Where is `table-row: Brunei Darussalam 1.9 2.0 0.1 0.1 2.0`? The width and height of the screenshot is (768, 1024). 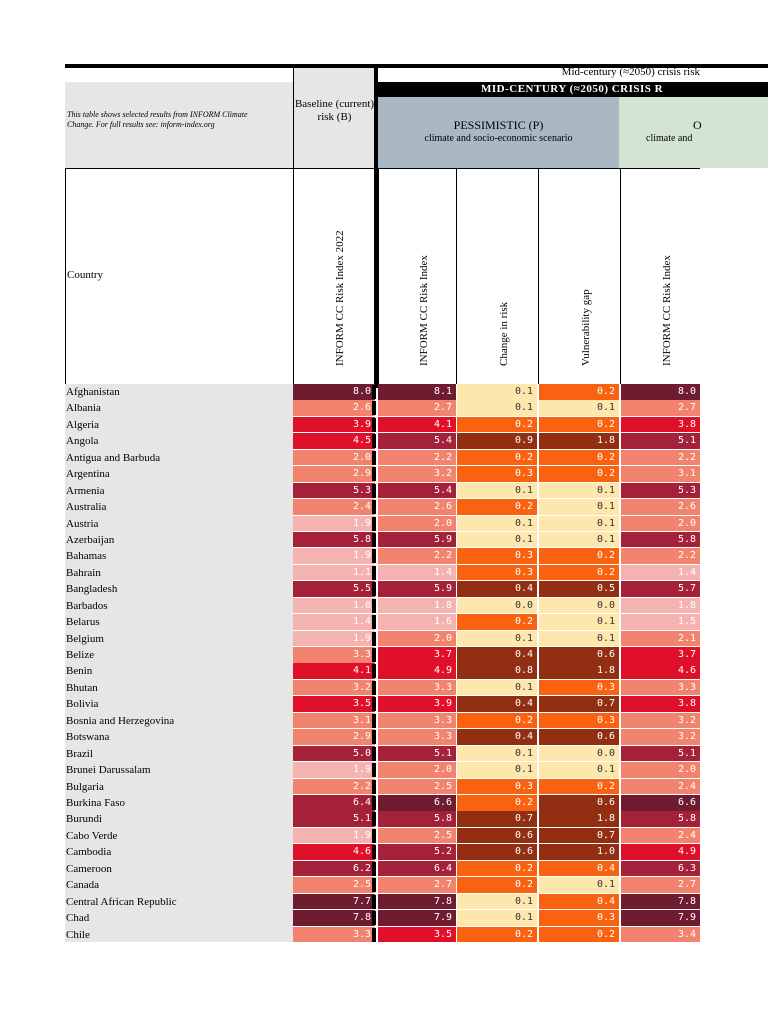
table-row: Brunei Darussalam 1.9 2.0 0.1 0.1 2.0 is located at coordinates (415, 770).